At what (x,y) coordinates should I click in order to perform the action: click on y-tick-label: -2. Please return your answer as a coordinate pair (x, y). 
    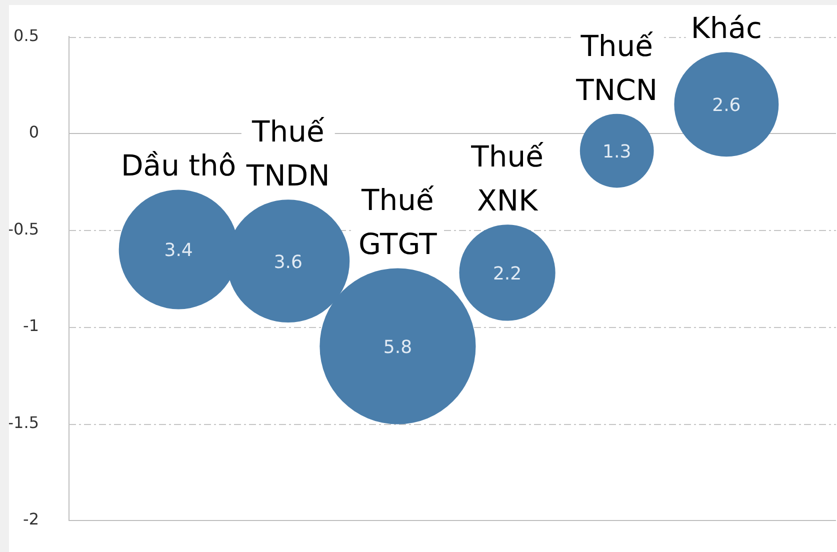
    Looking at the image, I should click on (31, 519).